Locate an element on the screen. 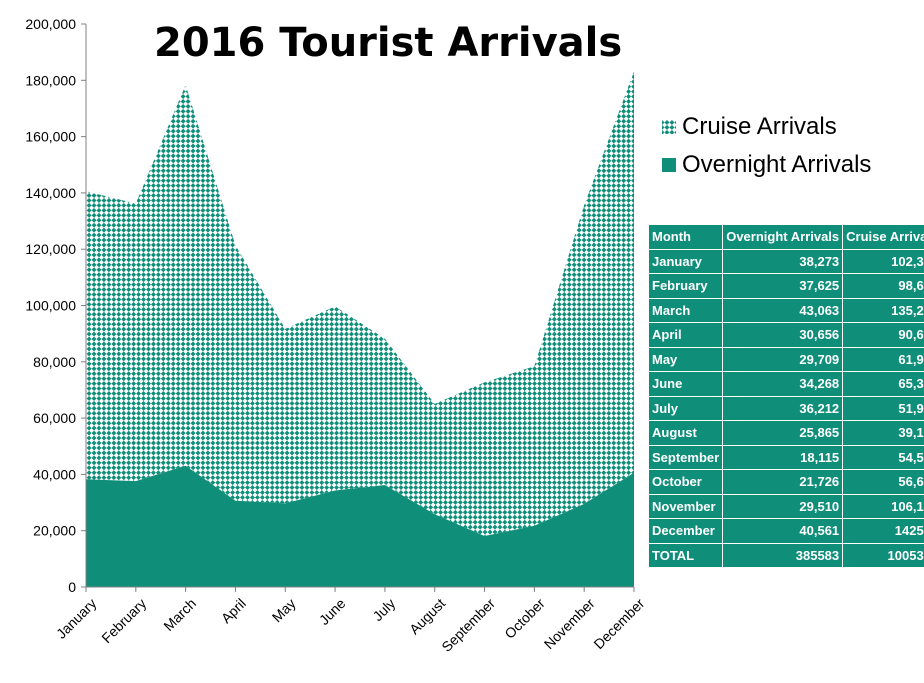 The width and height of the screenshot is (924, 683). table-row: TOTAL3855831005394 is located at coordinates (785, 555).